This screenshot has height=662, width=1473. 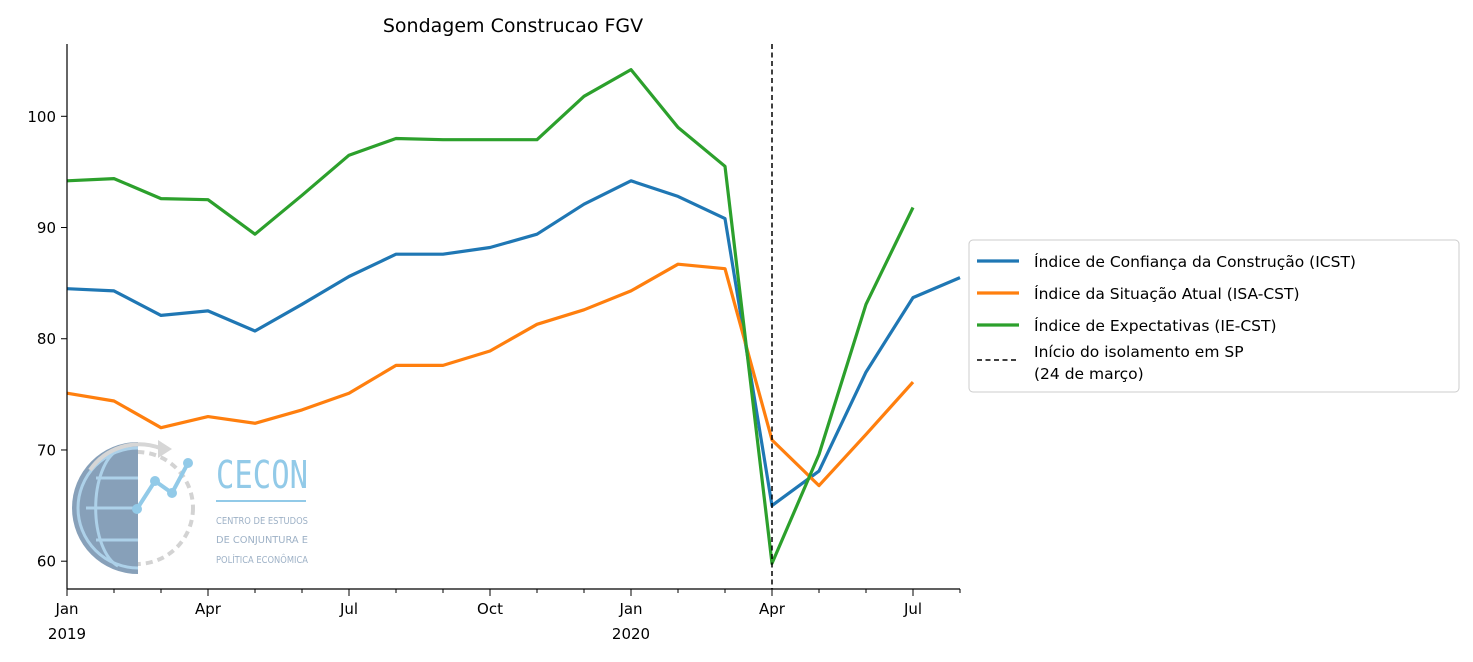 What do you see at coordinates (107, 508) in the screenshot?
I see `logo-globe-lines` at bounding box center [107, 508].